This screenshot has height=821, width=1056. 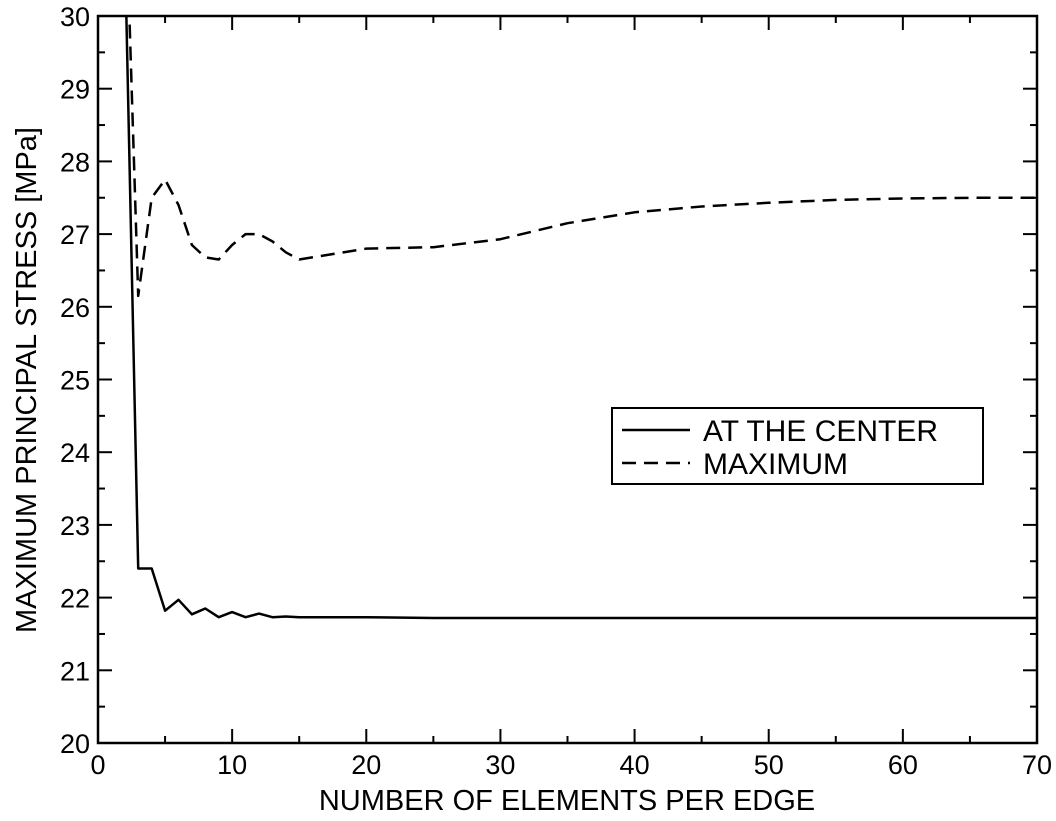 What do you see at coordinates (75, 162) in the screenshot?
I see `y-tick-label: 28` at bounding box center [75, 162].